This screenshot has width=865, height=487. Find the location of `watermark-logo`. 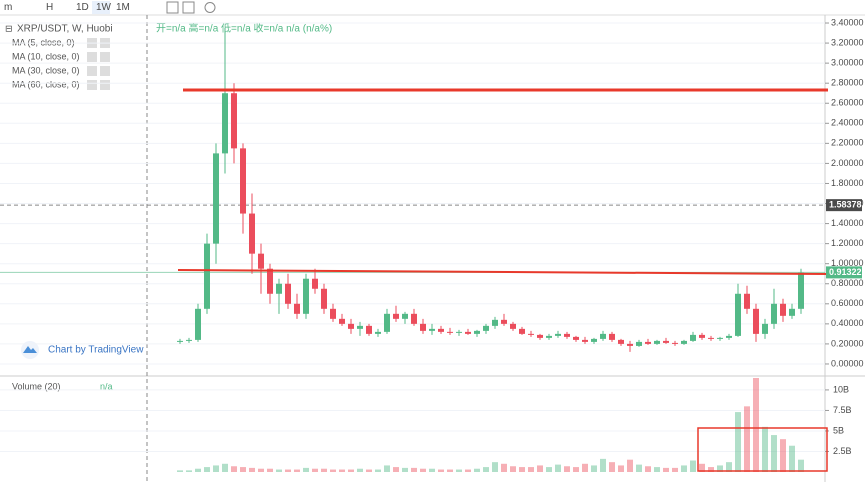

watermark-logo is located at coordinates (30, 349).